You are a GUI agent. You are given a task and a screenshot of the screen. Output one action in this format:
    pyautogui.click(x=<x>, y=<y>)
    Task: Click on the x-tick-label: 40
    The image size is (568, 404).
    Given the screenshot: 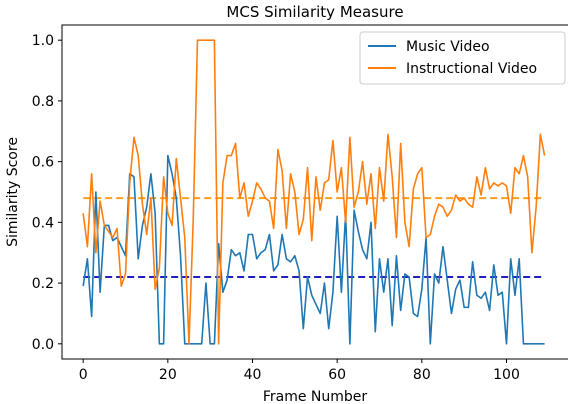 What is the action you would take?
    pyautogui.click(x=253, y=375)
    